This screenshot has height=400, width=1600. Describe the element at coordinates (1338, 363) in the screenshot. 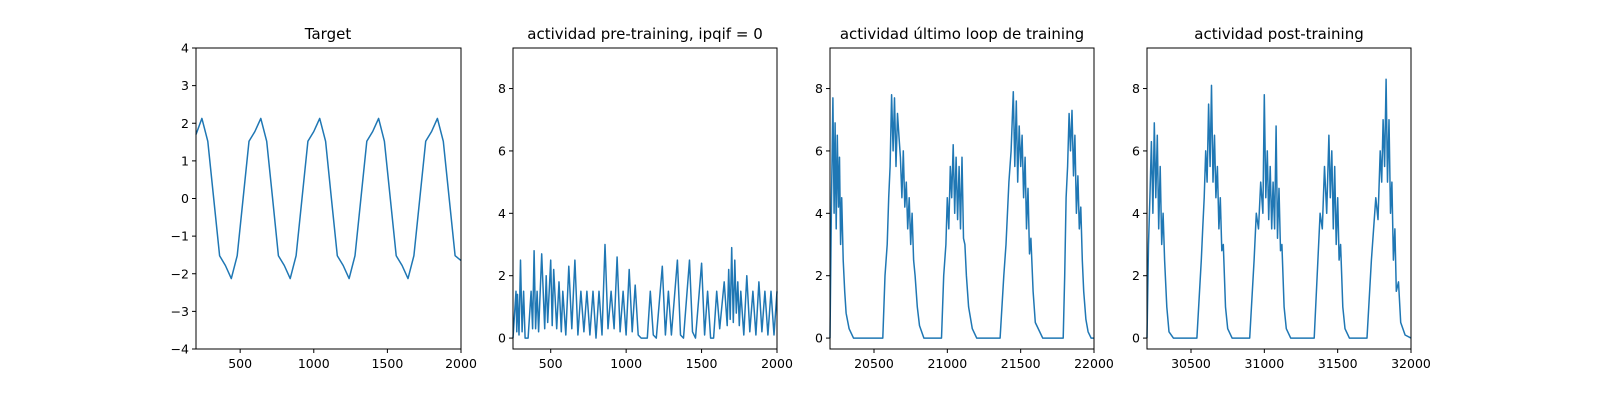

I see `x-tick-label: 31500` at that location.